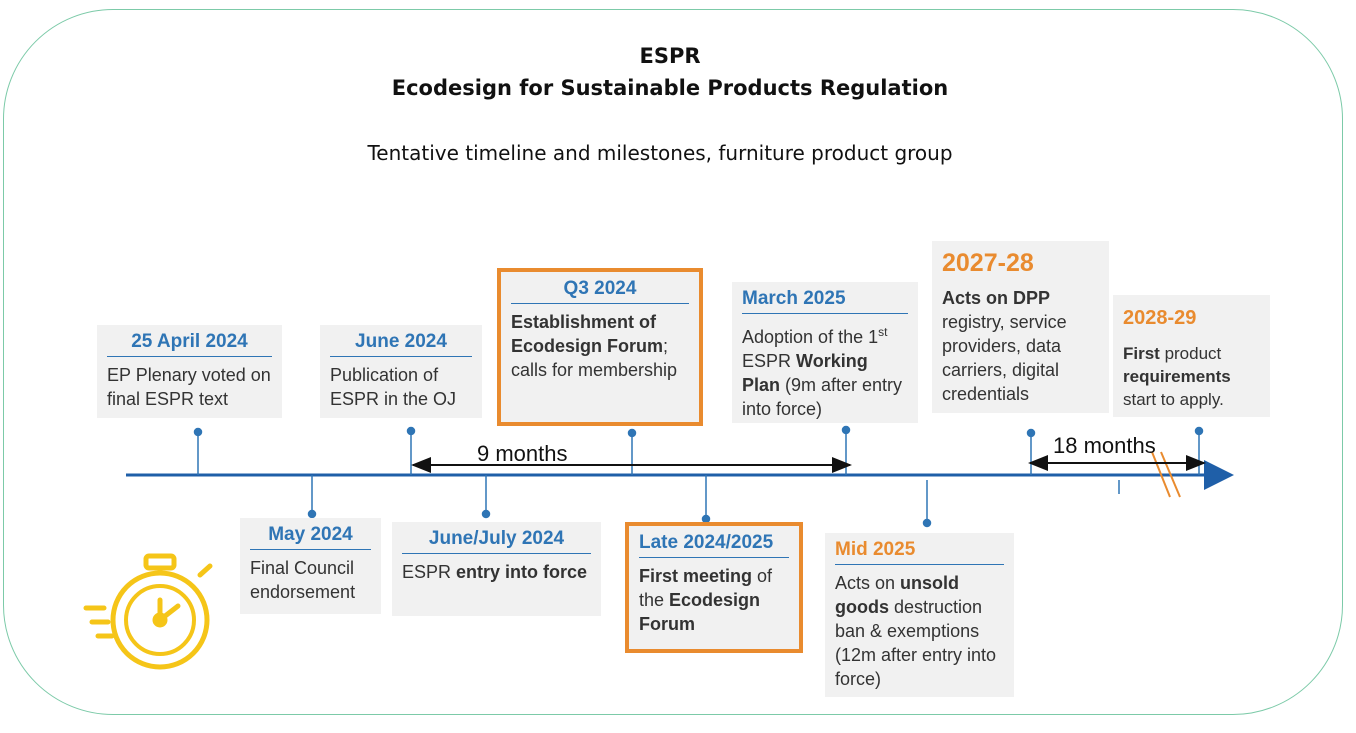 This screenshot has width=1356, height=733. What do you see at coordinates (996, 298) in the screenshot?
I see `milestone-text-bold: Acts on DPP` at bounding box center [996, 298].